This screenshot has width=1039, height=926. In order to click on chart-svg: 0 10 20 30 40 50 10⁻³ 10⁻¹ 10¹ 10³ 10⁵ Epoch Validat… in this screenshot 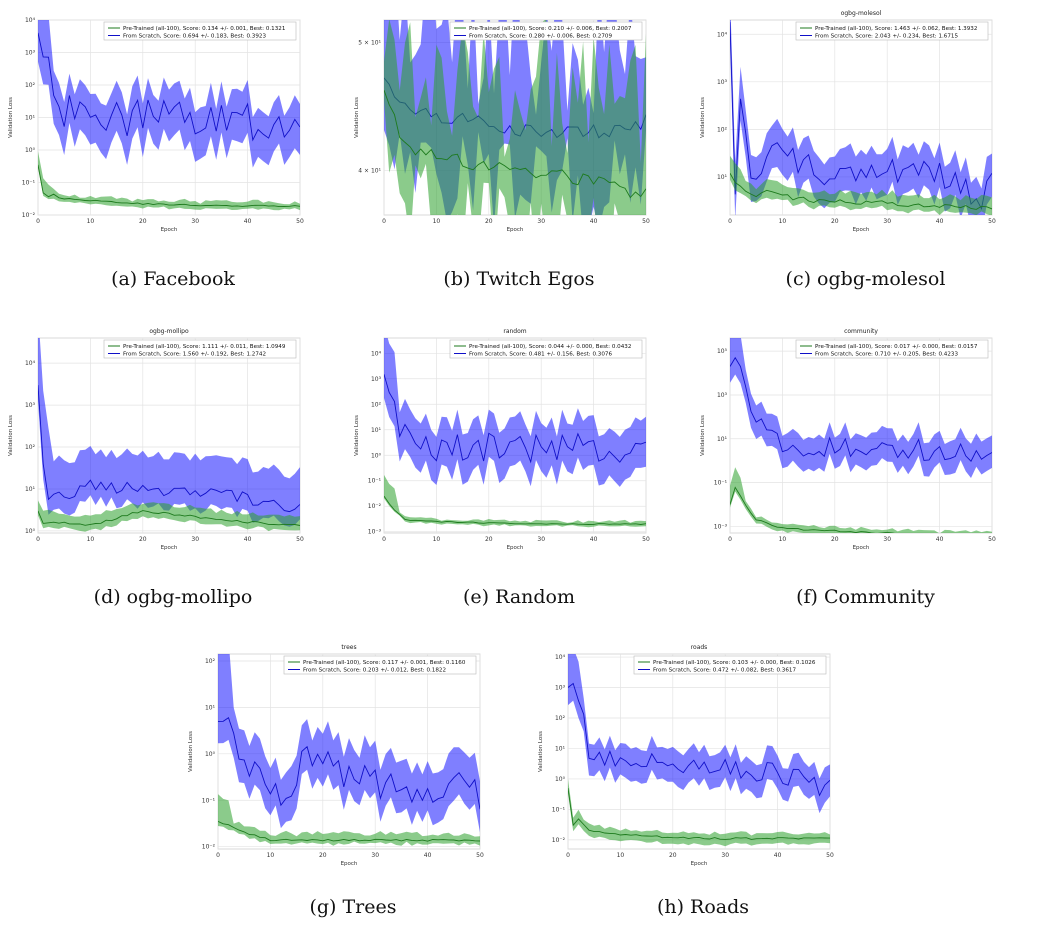, I will do `click(848, 439)`.